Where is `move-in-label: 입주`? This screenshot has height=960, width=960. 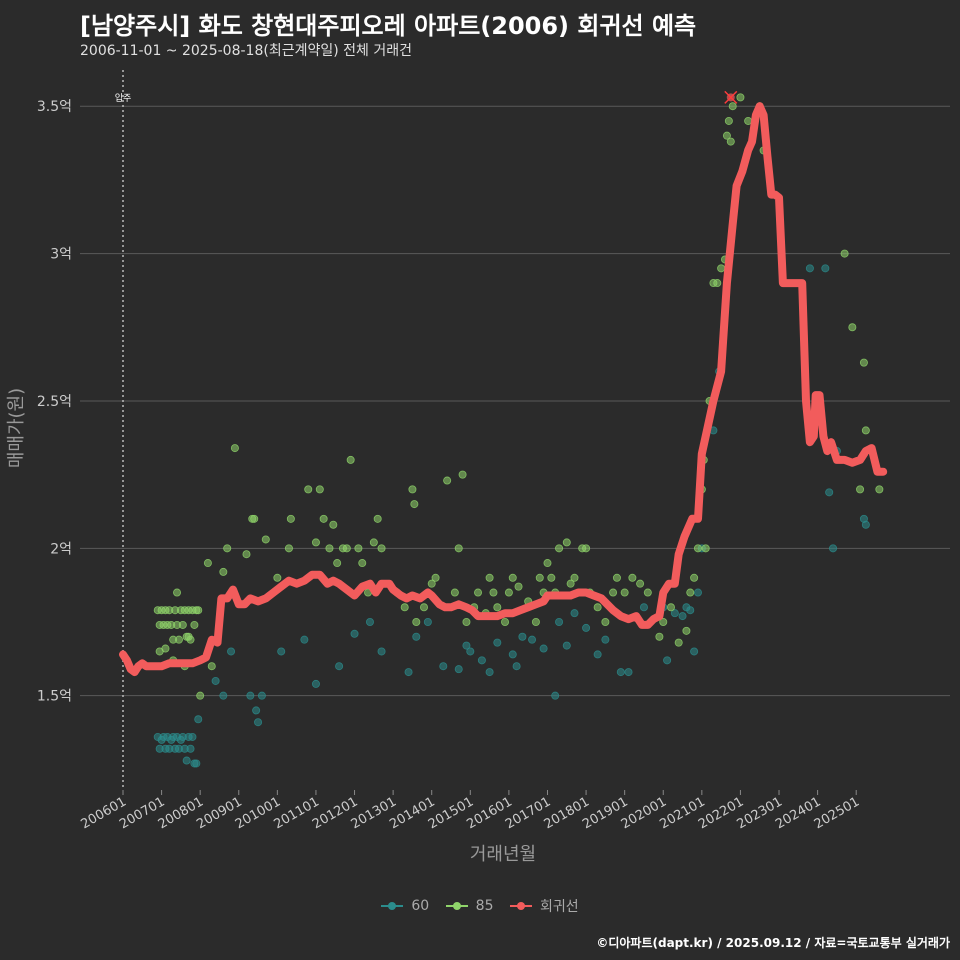 move-in-label: 입주 is located at coordinates (123, 98).